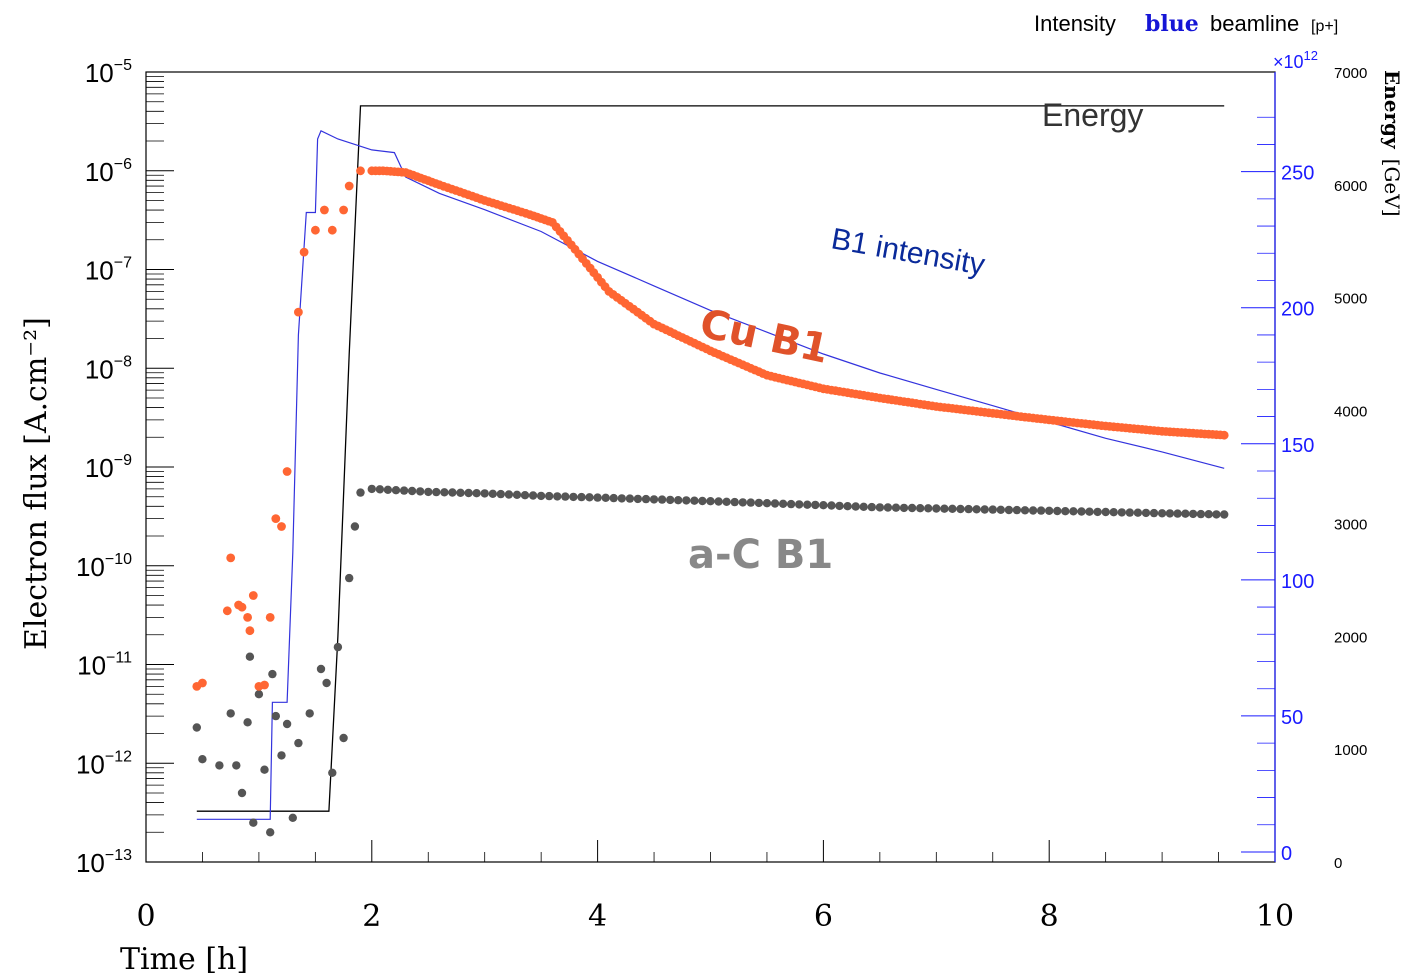  I want to click on x-tick-label: 10, so click(1275, 916).